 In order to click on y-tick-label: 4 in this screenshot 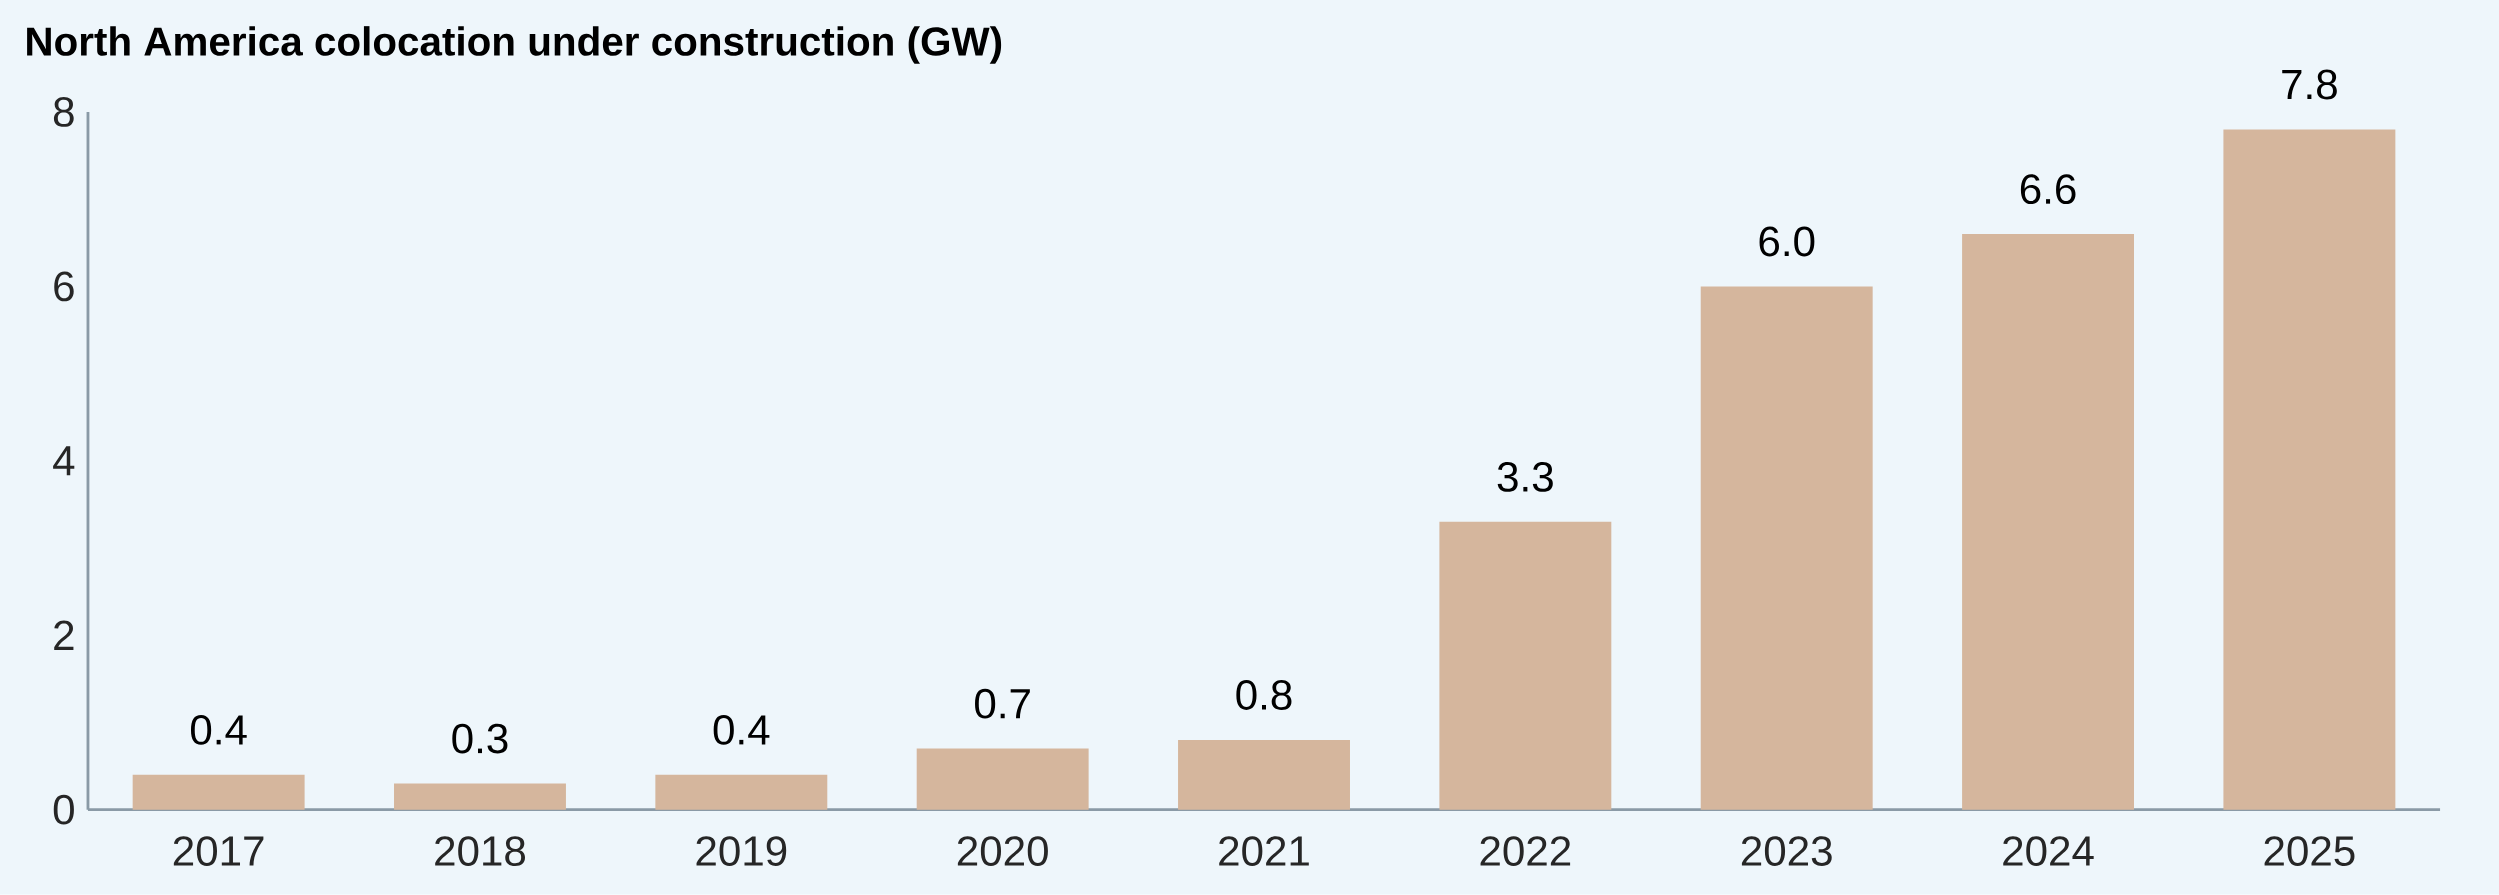, I will do `click(64, 461)`.